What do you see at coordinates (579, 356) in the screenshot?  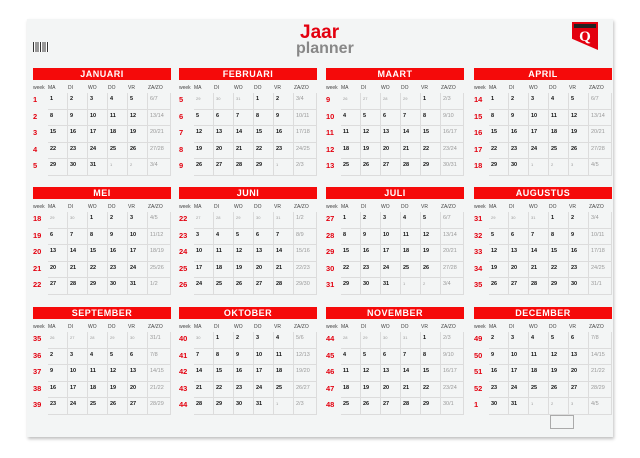 I see `day-cell: 13` at bounding box center [579, 356].